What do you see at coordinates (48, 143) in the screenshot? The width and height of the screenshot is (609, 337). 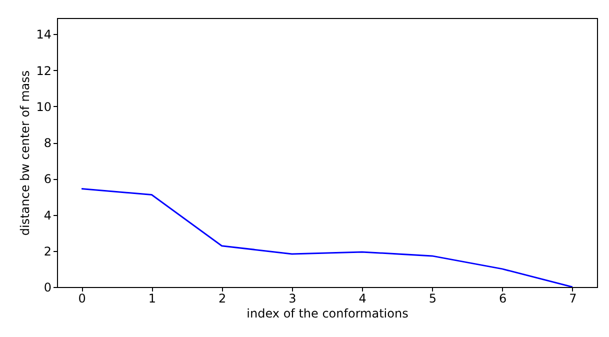 I see `y-tick-label: 8` at bounding box center [48, 143].